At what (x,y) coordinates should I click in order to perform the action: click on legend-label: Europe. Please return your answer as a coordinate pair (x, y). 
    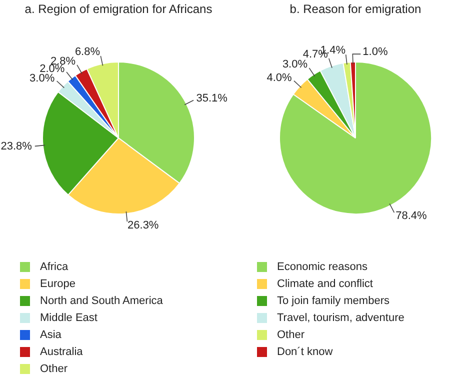
    Looking at the image, I should click on (58, 284).